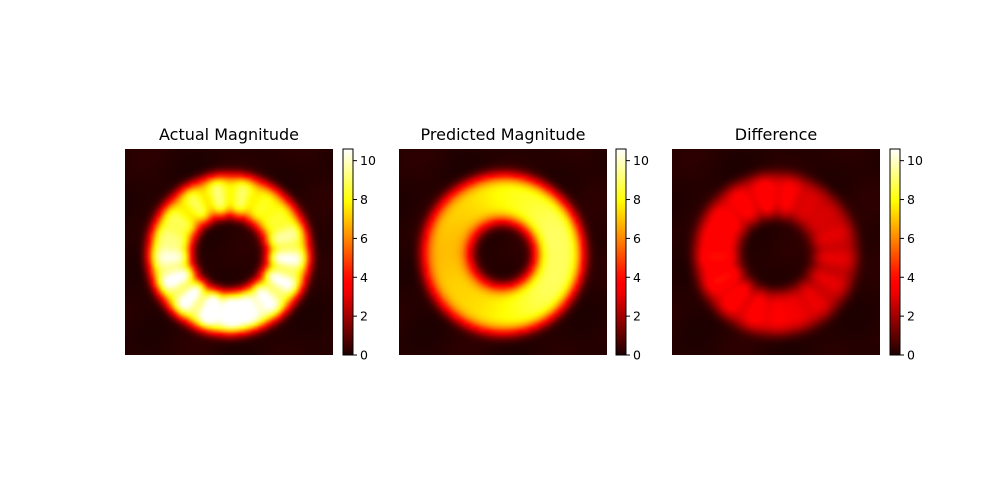 The height and width of the screenshot is (500, 1000). Describe the element at coordinates (229, 134) in the screenshot. I see `panel-title: Actual Magnitude` at that location.